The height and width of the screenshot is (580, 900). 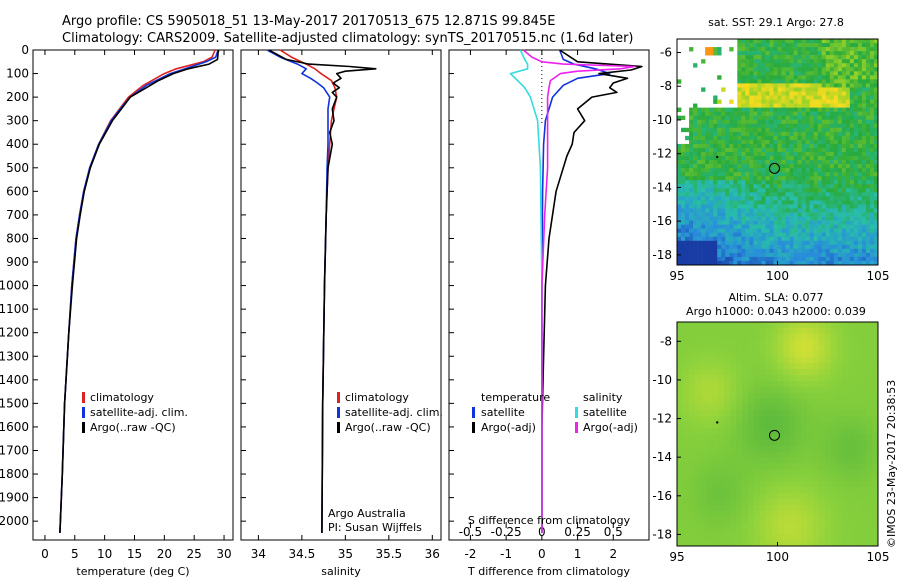 What do you see at coordinates (470, 554) in the screenshot?
I see `x-tick-label: -2` at bounding box center [470, 554].